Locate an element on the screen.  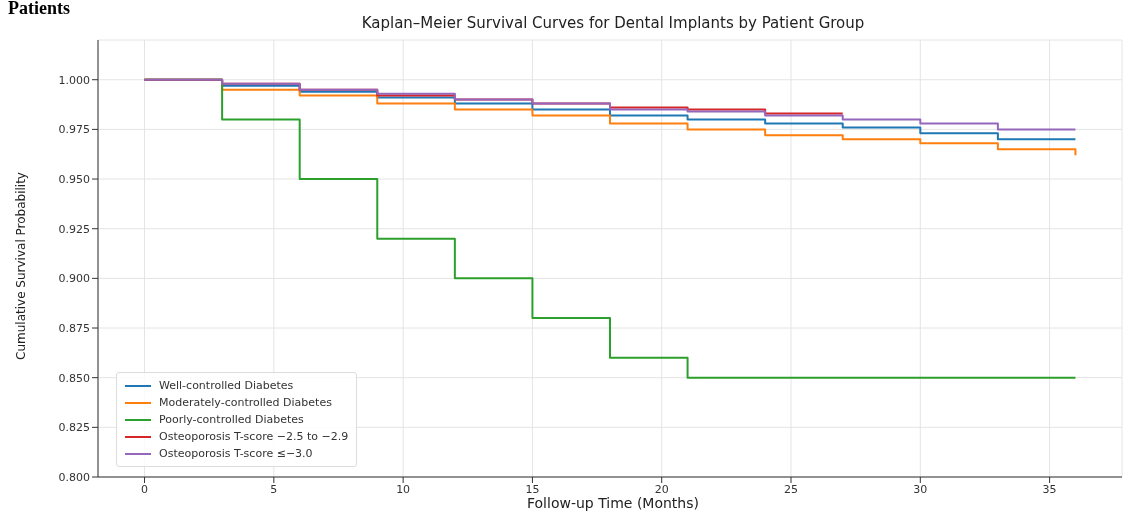
text: Patients is located at coordinates (39, 9).